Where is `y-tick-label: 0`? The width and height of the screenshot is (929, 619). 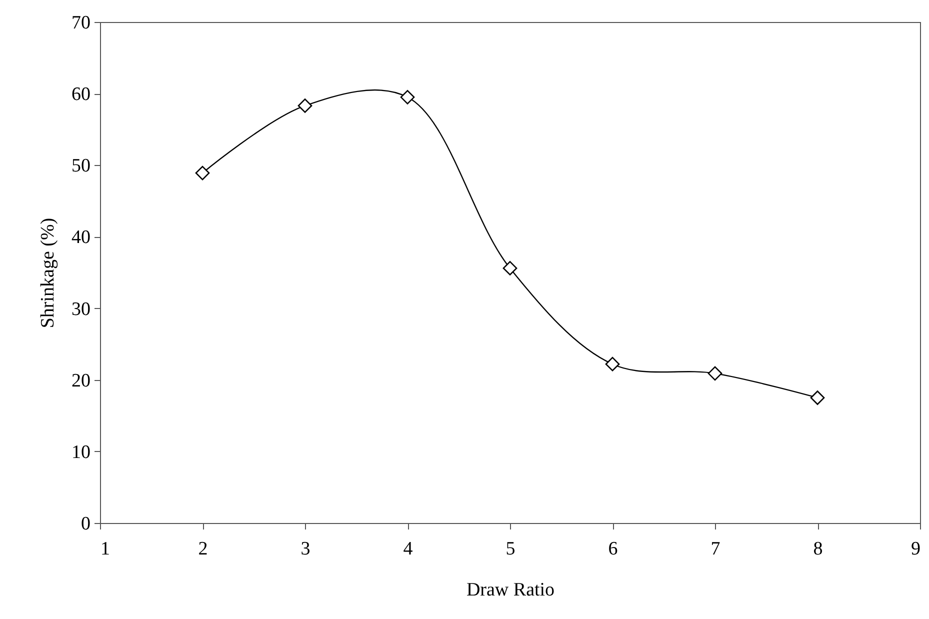 y-tick-label: 0 is located at coordinates (85, 524).